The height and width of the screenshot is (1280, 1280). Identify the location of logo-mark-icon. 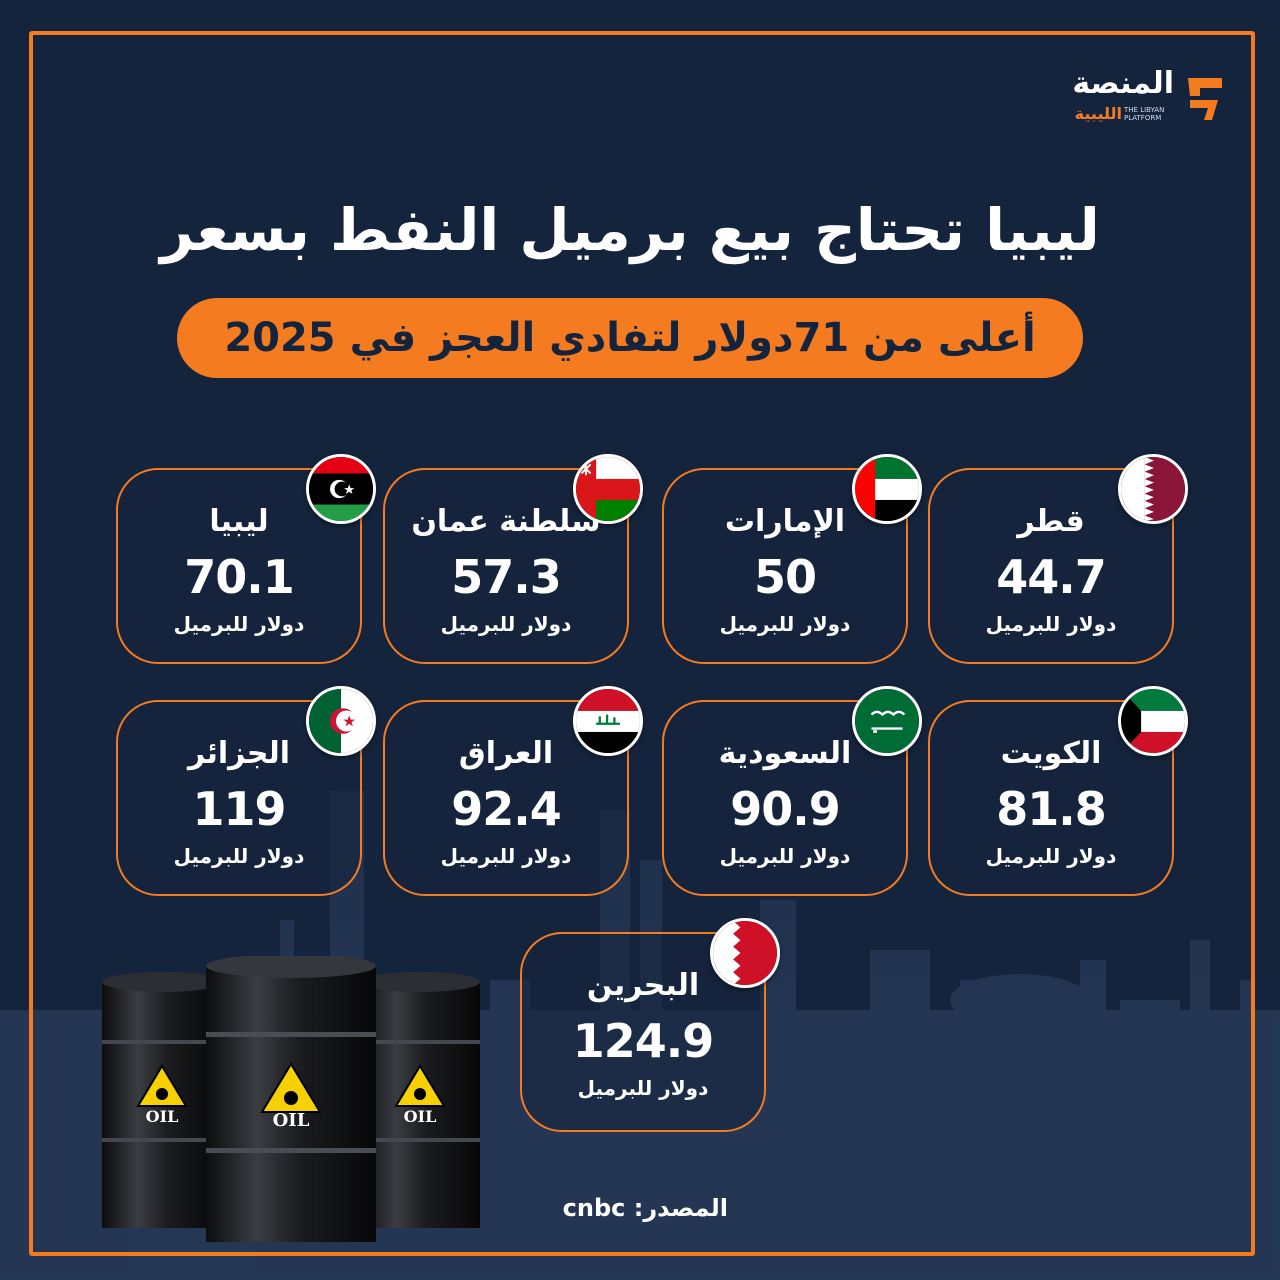
(1205, 99).